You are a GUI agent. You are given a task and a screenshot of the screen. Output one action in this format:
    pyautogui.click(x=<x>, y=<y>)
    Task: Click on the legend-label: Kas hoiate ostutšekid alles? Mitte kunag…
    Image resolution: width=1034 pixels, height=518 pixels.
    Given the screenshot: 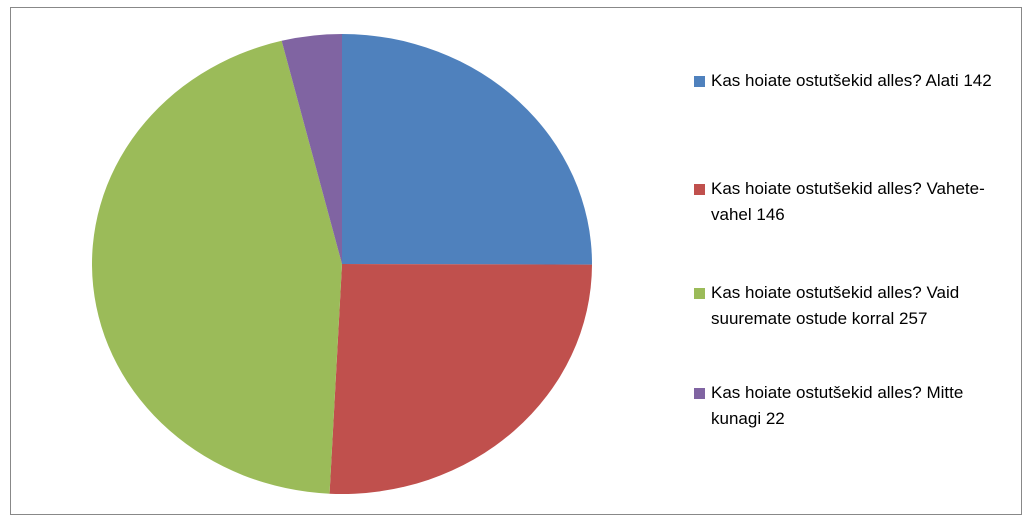 What is the action you would take?
    pyautogui.click(x=837, y=405)
    